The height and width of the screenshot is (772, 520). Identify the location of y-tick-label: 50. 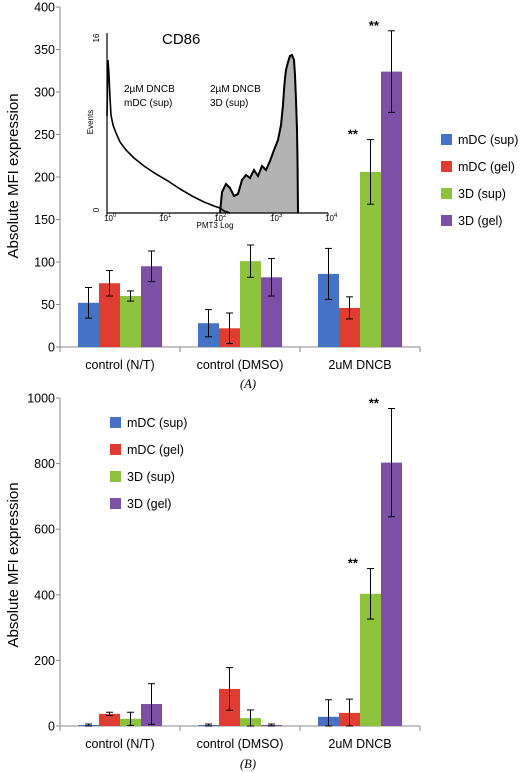
(48, 305).